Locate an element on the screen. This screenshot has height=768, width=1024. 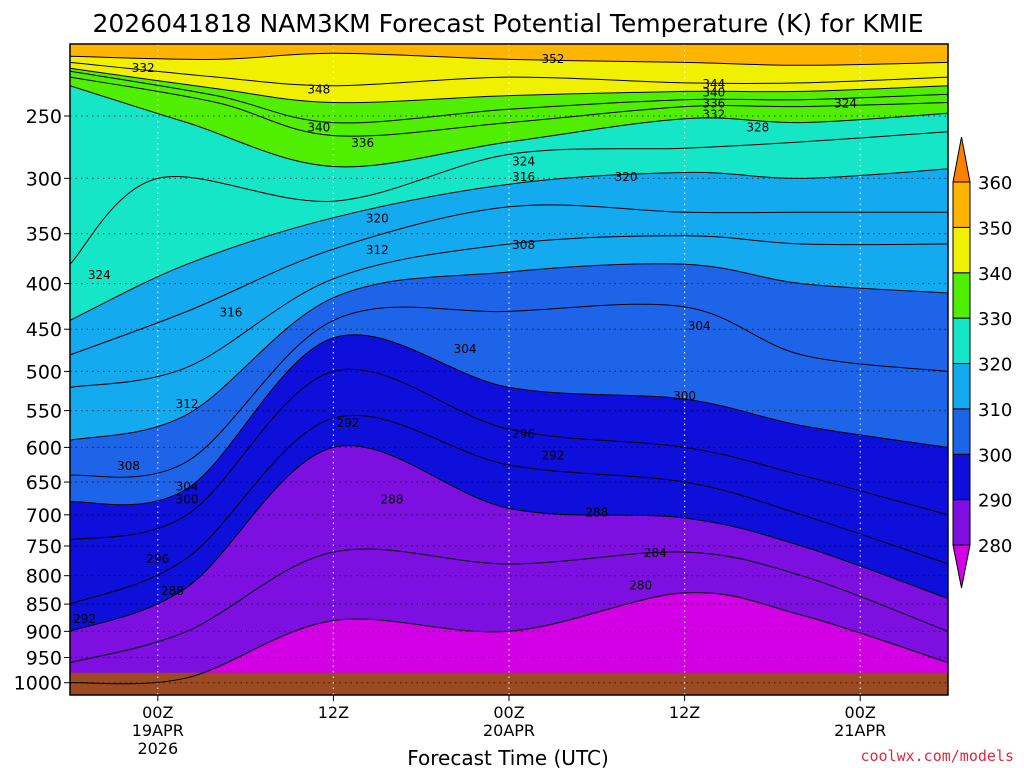
y-tick-label: 550 is located at coordinates (44, 412).